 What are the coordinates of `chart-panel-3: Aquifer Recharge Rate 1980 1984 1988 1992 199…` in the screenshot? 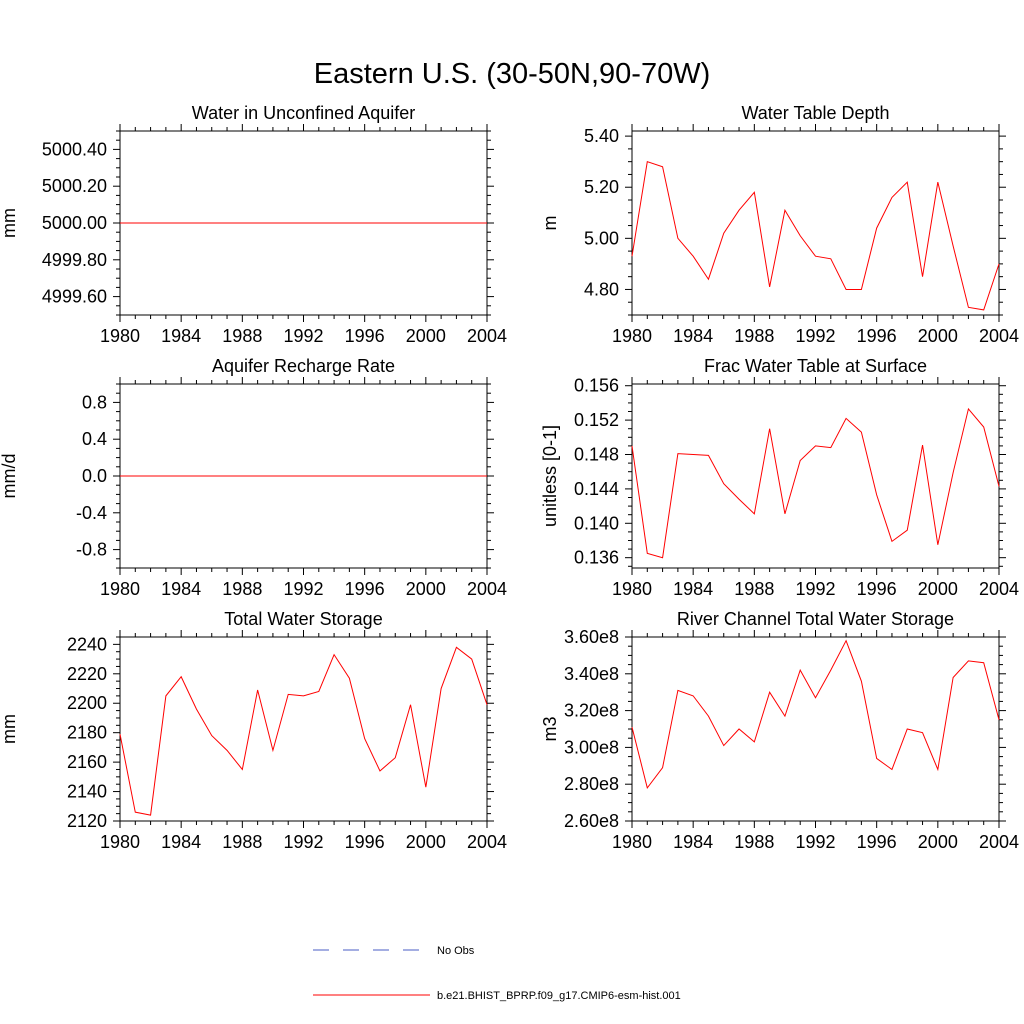 It's located at (253, 477).